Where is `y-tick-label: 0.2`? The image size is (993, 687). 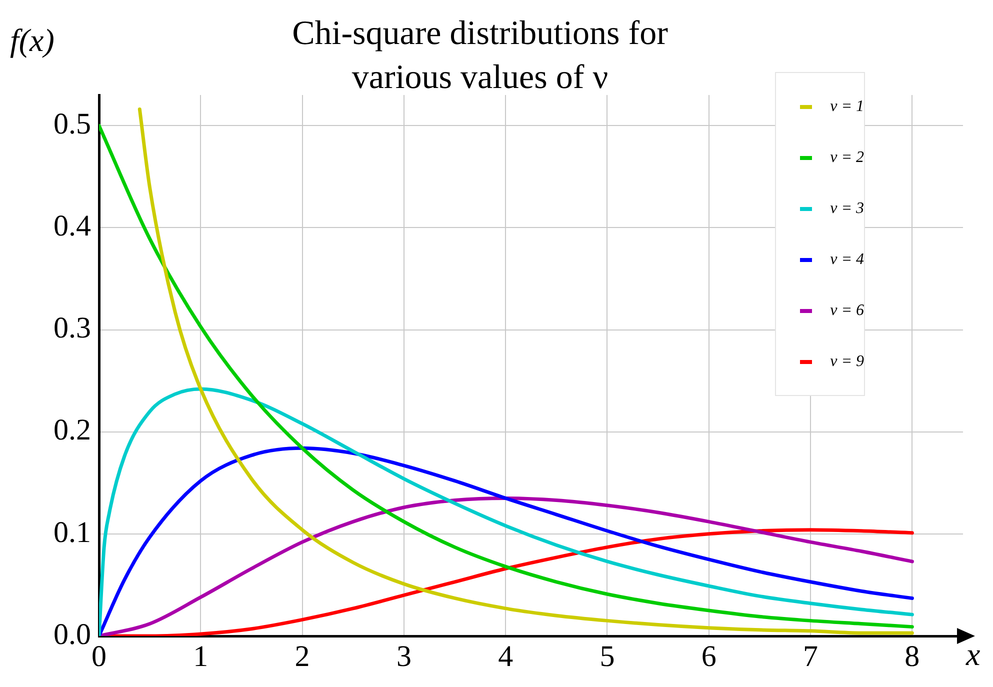 y-tick-label: 0.2 is located at coordinates (72, 430).